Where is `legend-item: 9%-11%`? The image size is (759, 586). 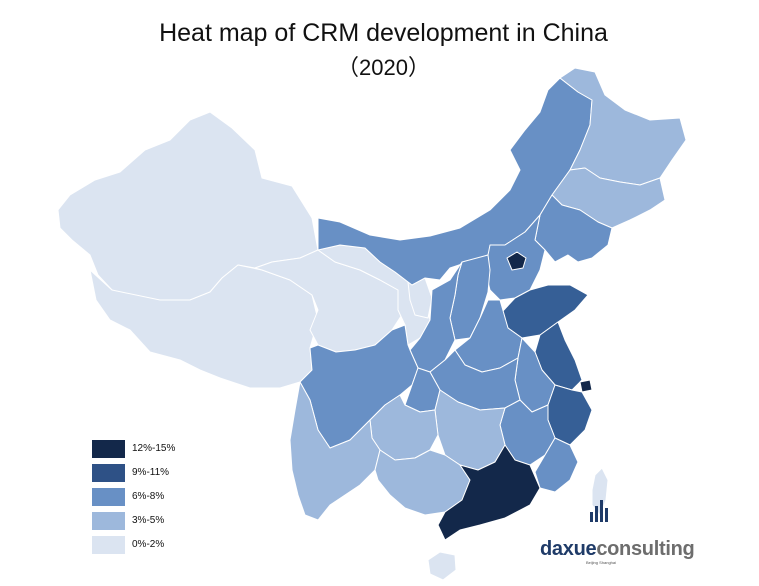
legend-item: 9%-11% is located at coordinates (192, 473).